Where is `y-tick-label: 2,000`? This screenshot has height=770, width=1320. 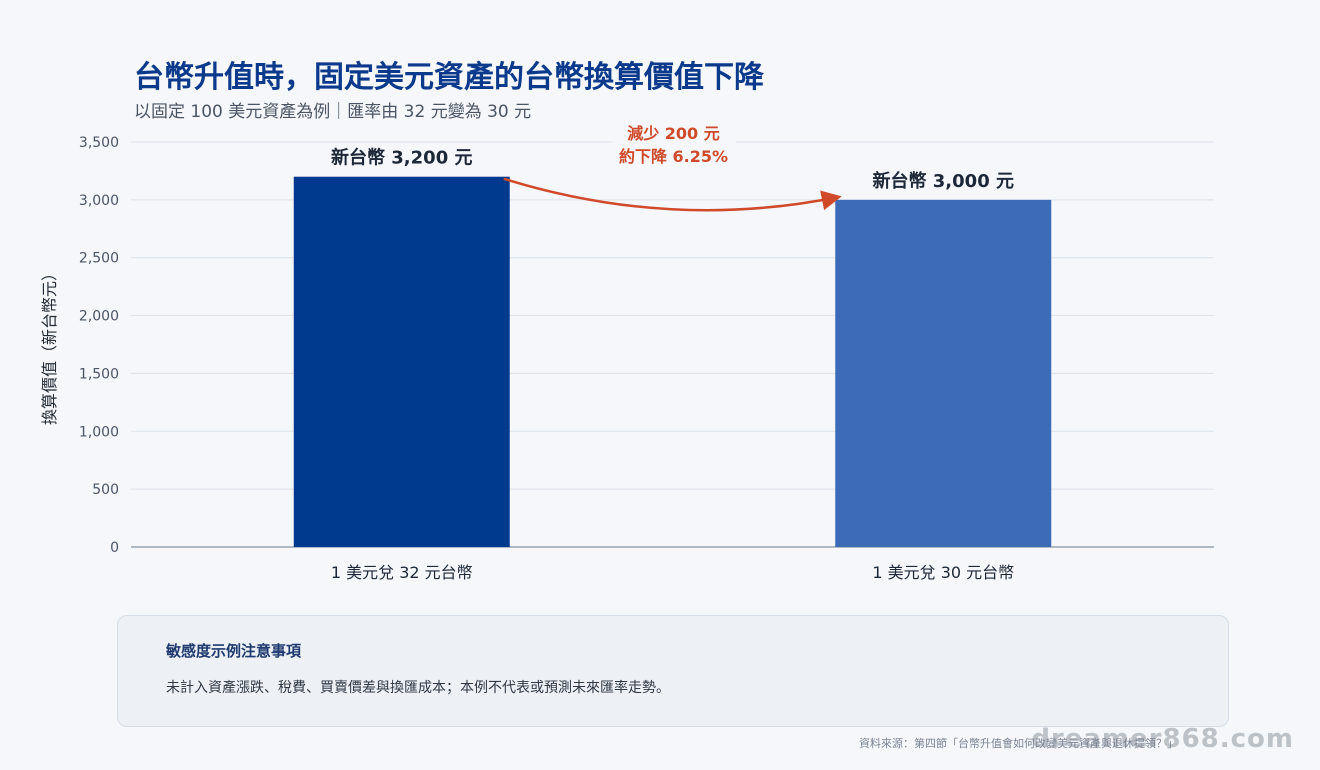
y-tick-label: 2,000 is located at coordinates (99, 317).